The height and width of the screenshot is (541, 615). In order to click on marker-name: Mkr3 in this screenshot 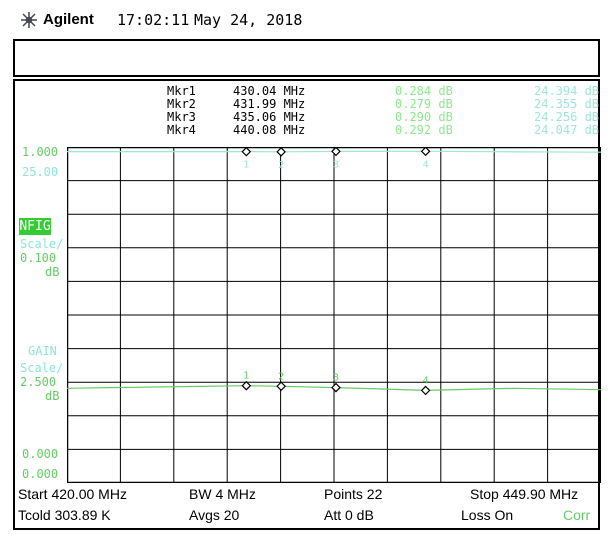, I will do `click(181, 117)`.